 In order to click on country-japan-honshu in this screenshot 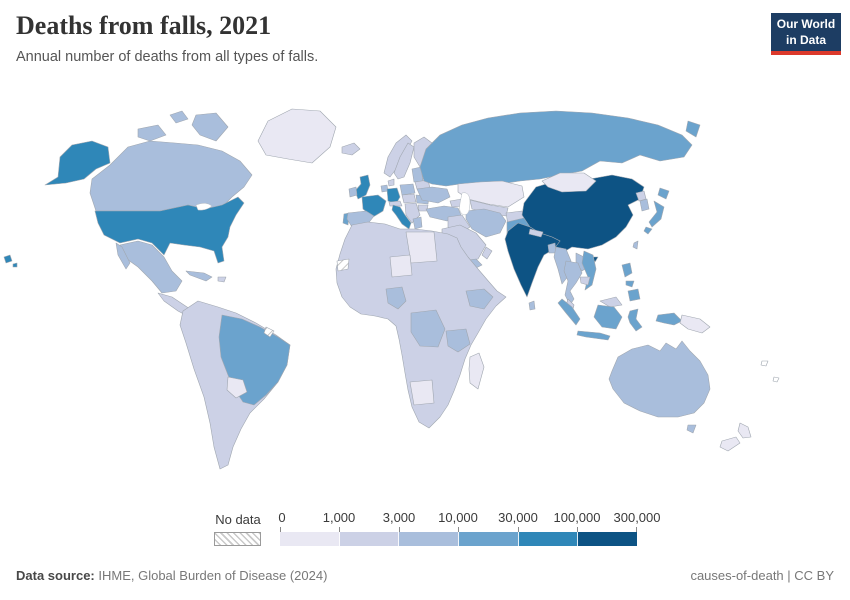, I will do `click(656, 214)`.